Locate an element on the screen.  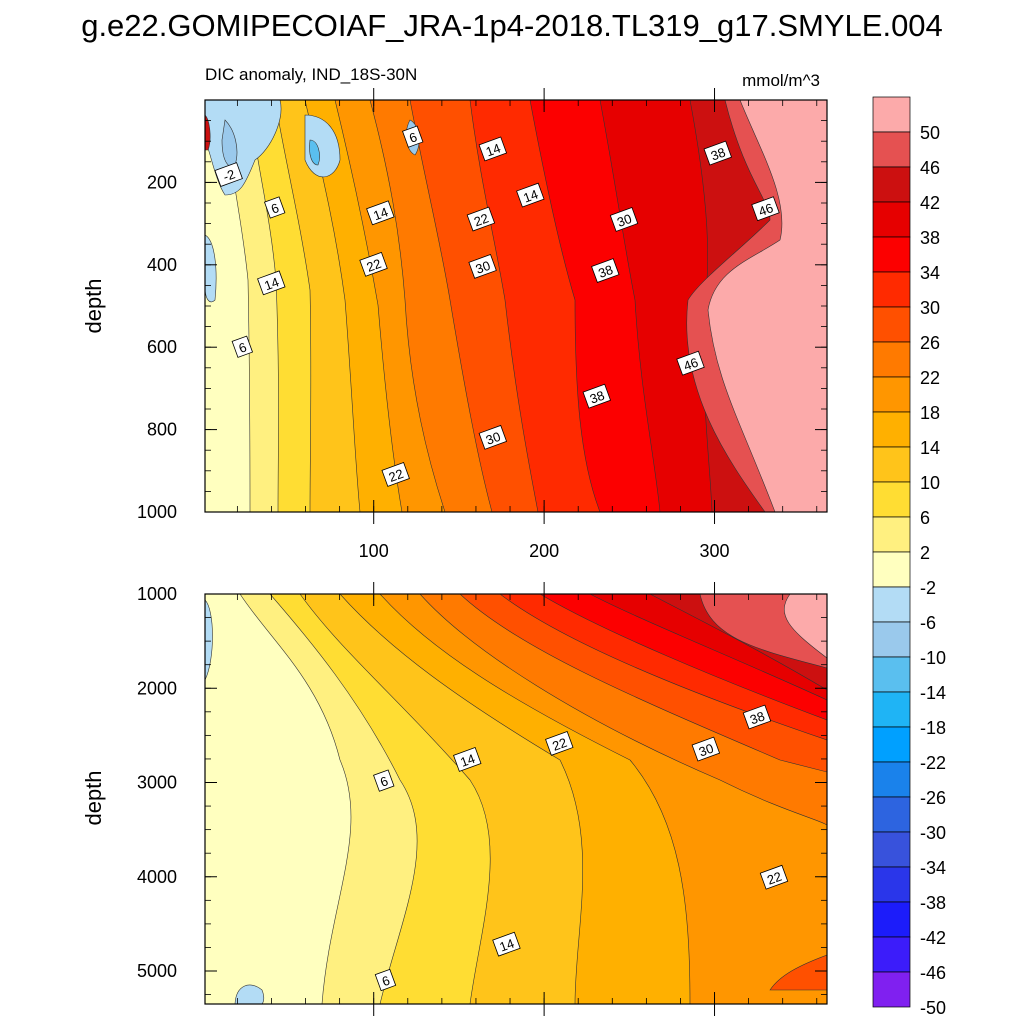
top-contour-label-4: 14 is located at coordinates (530, 195).